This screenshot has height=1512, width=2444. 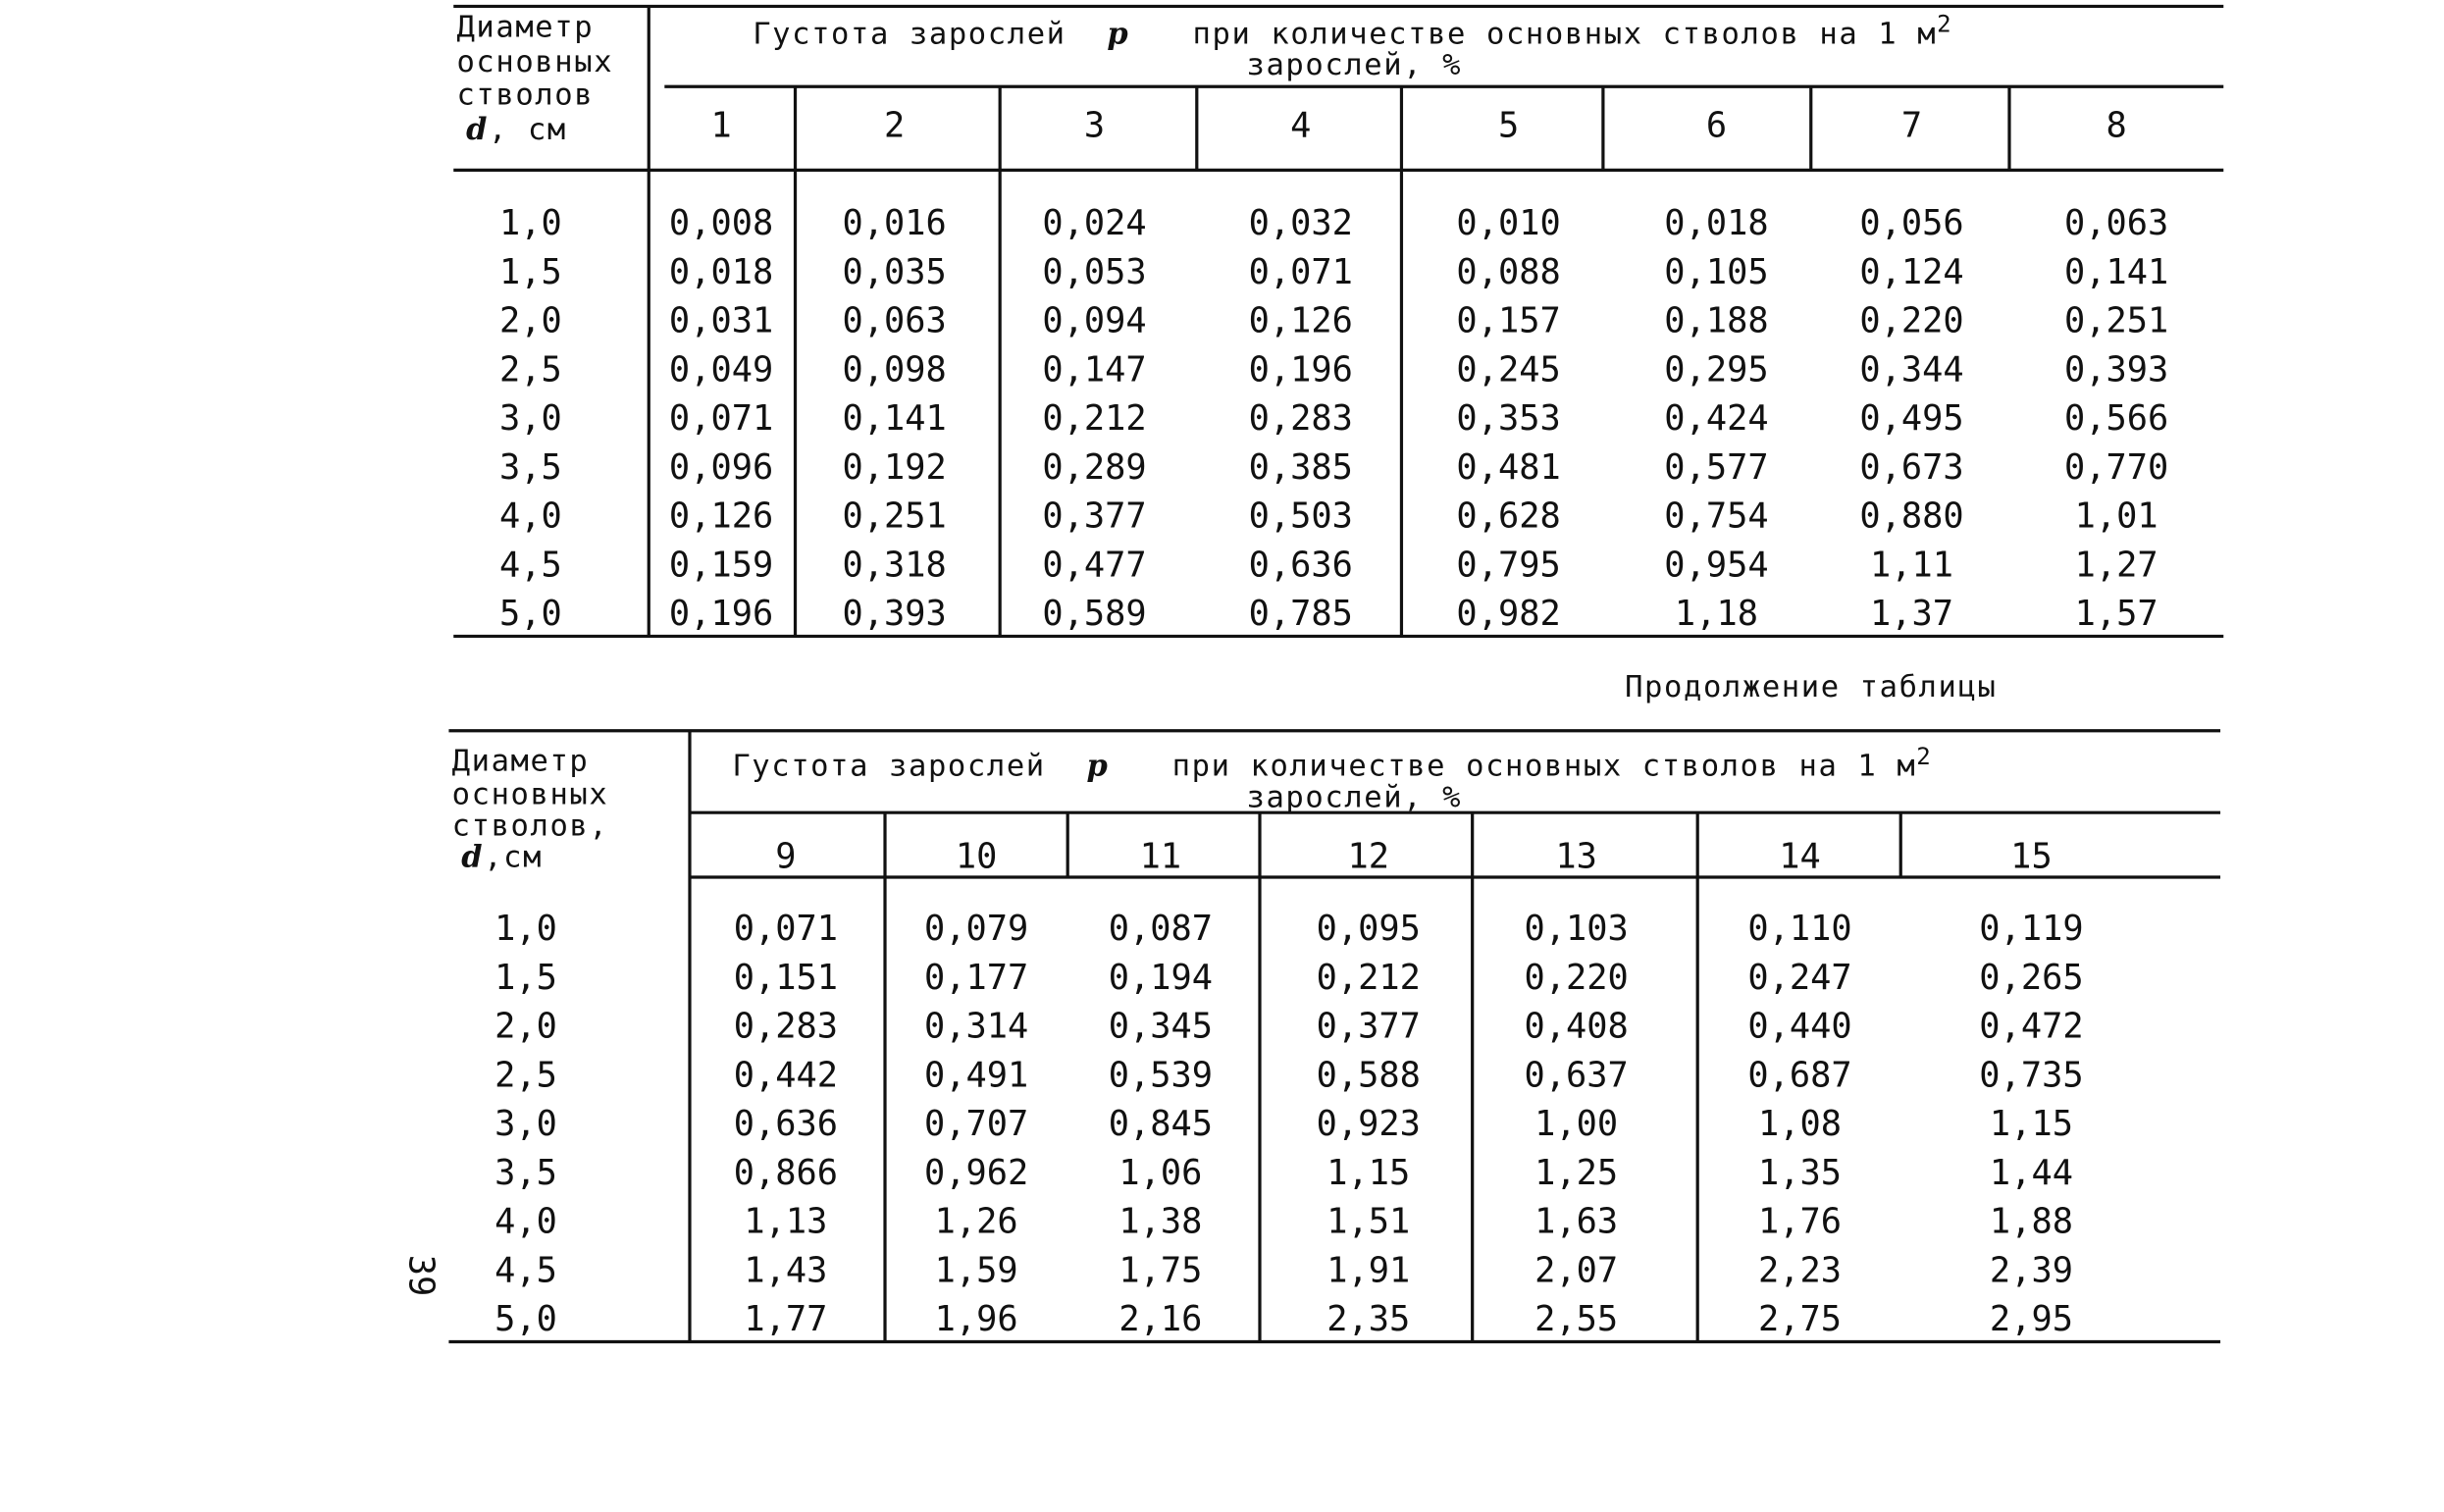 I want to click on cell: 2,95, so click(x=2031, y=1320).